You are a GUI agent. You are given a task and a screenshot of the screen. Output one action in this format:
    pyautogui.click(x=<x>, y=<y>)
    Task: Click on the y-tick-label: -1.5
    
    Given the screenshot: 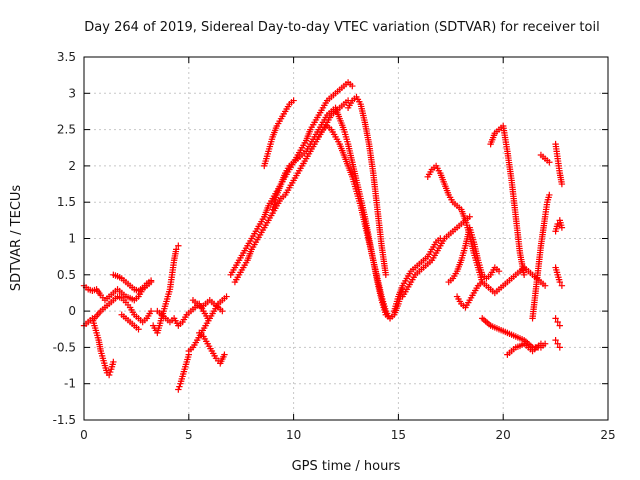 What is the action you would take?
    pyautogui.click(x=64, y=420)
    